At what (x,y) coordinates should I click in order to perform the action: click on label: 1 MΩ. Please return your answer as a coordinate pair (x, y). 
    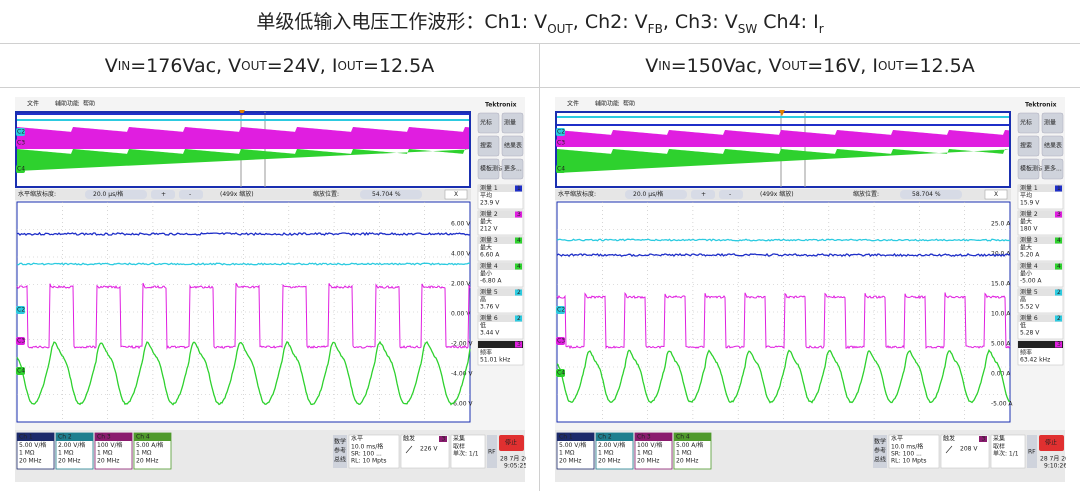
    Looking at the image, I should click on (567, 453).